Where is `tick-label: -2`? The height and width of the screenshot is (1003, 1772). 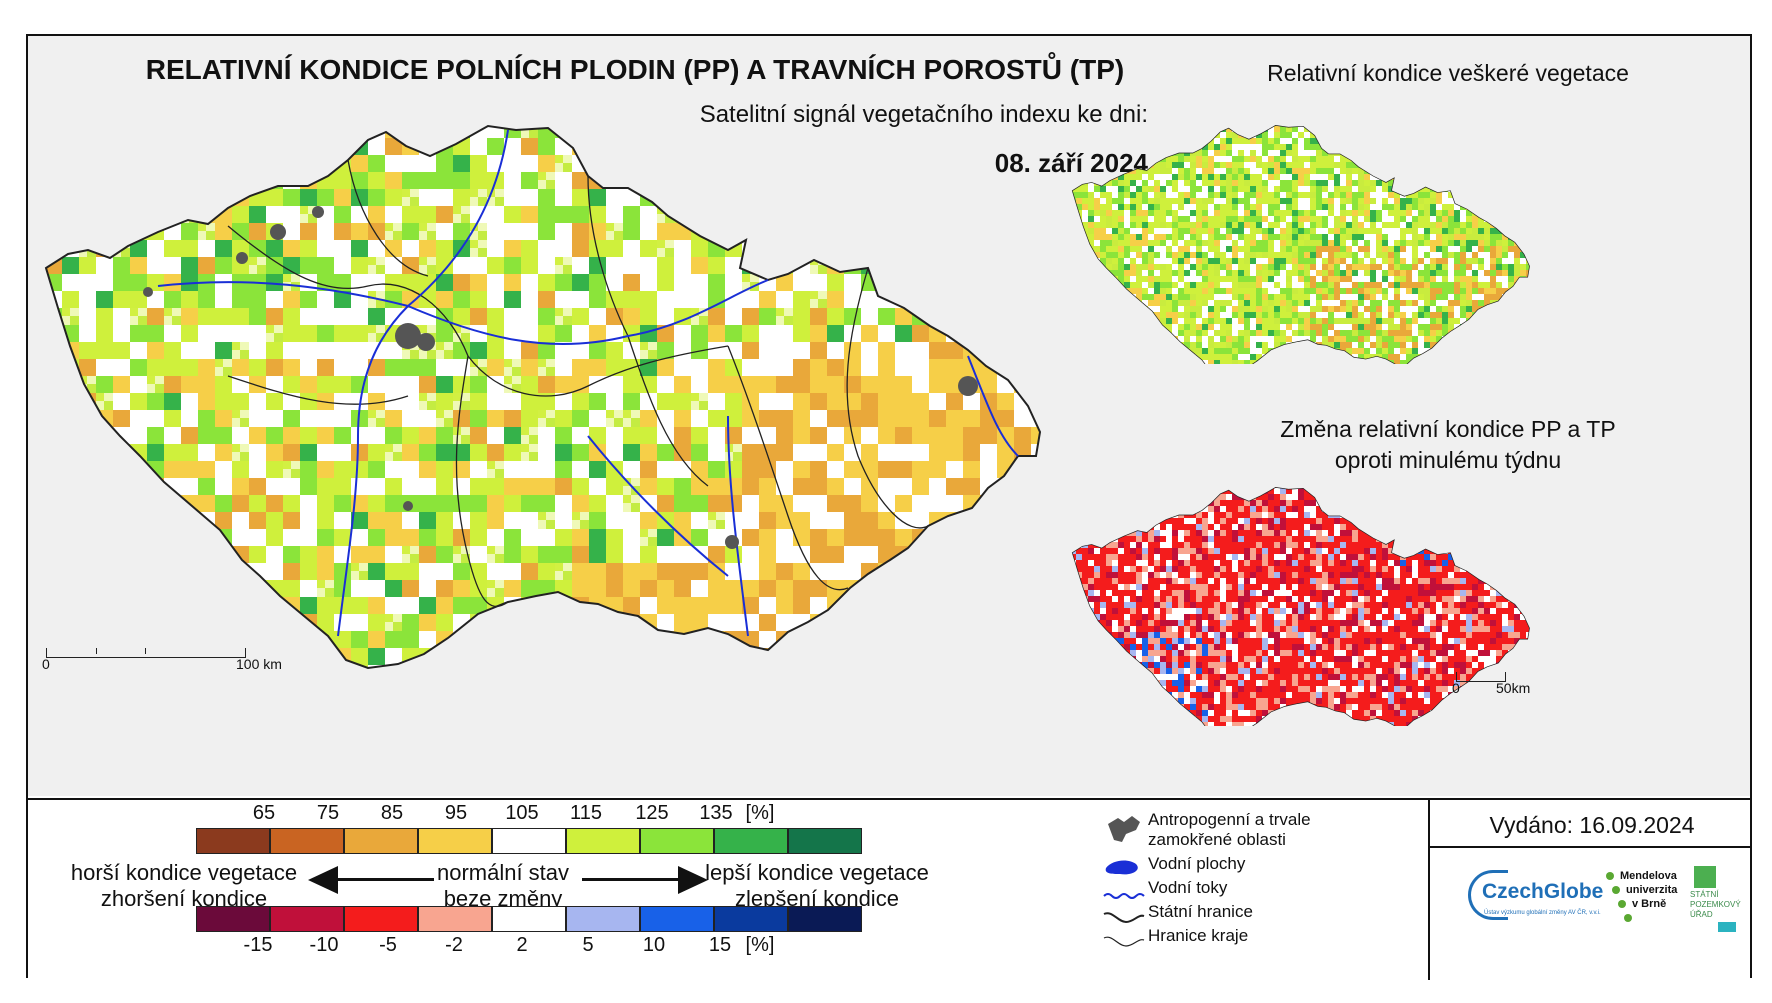
tick-label: -2 is located at coordinates (454, 945).